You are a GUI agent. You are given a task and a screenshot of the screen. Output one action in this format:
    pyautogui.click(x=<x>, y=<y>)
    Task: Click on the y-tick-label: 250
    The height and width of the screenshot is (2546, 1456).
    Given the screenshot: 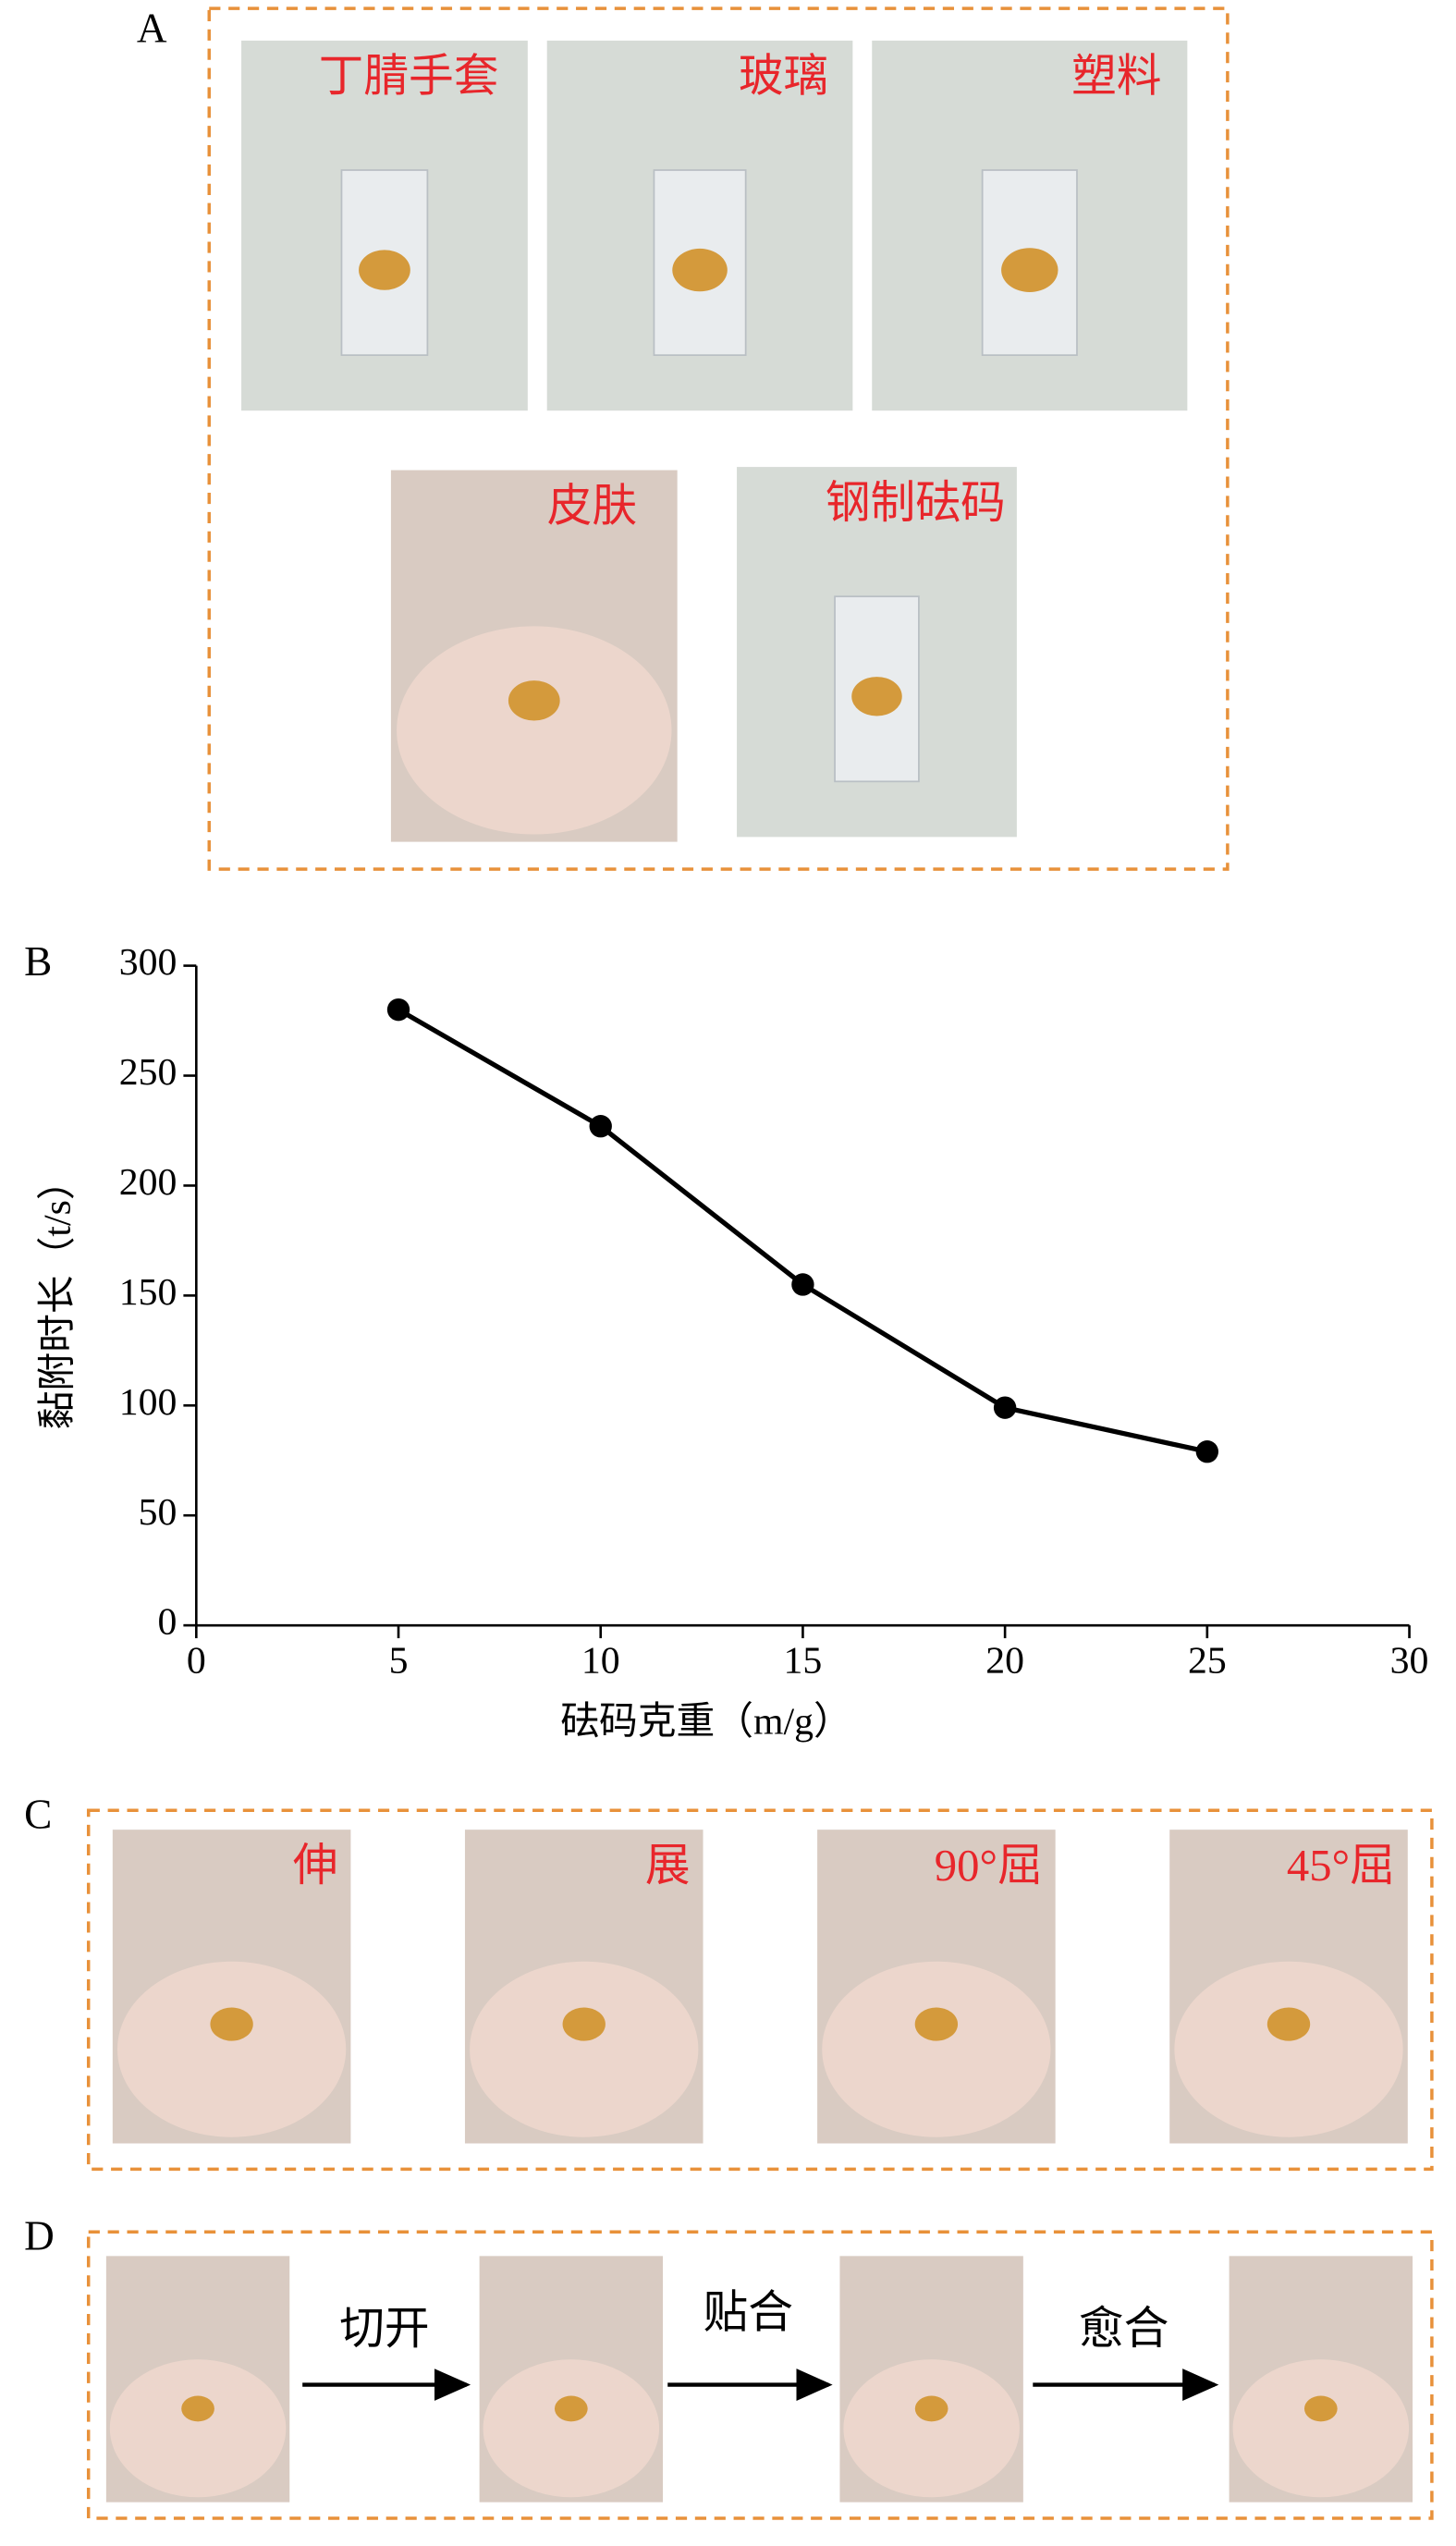 What is the action you would take?
    pyautogui.click(x=148, y=1072)
    